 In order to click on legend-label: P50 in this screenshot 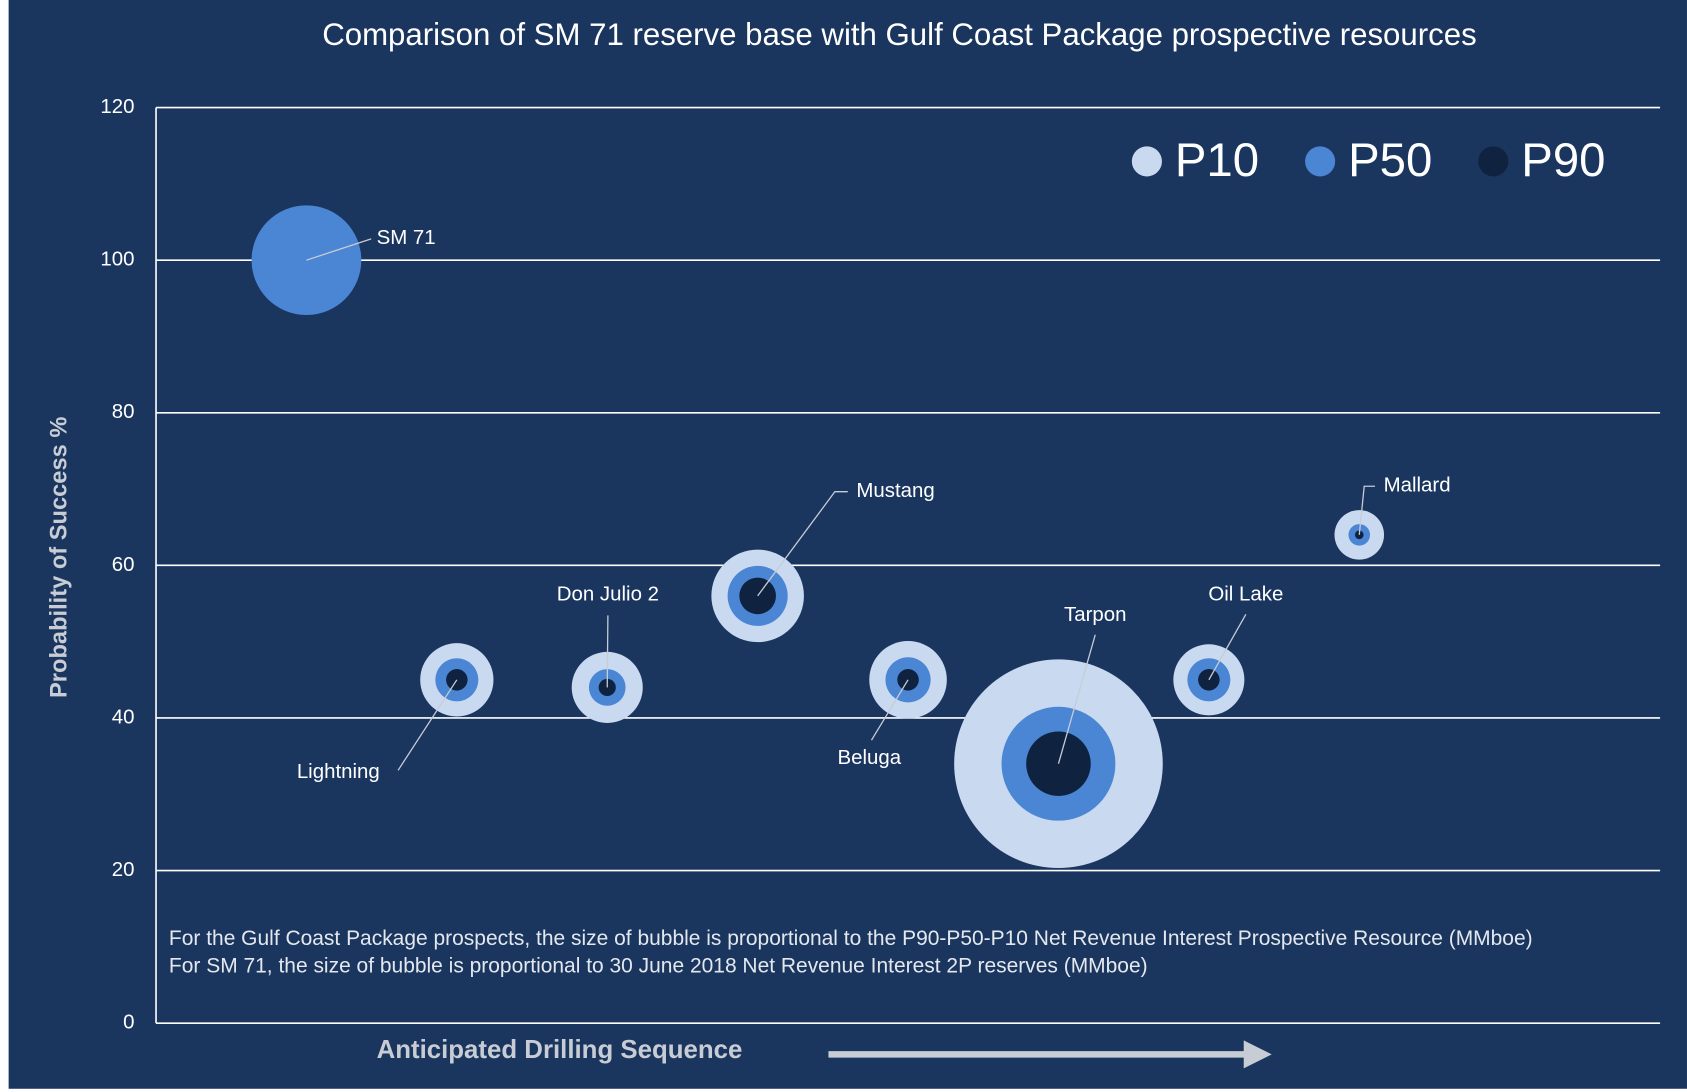, I will do `click(1390, 160)`.